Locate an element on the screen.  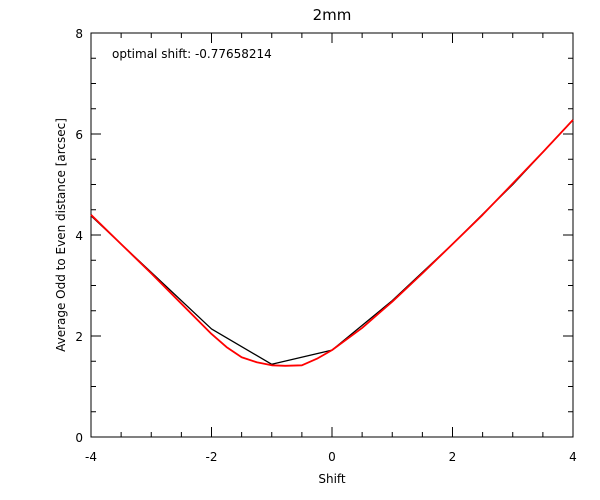
y-tick-label: 8 is located at coordinates (79, 34).